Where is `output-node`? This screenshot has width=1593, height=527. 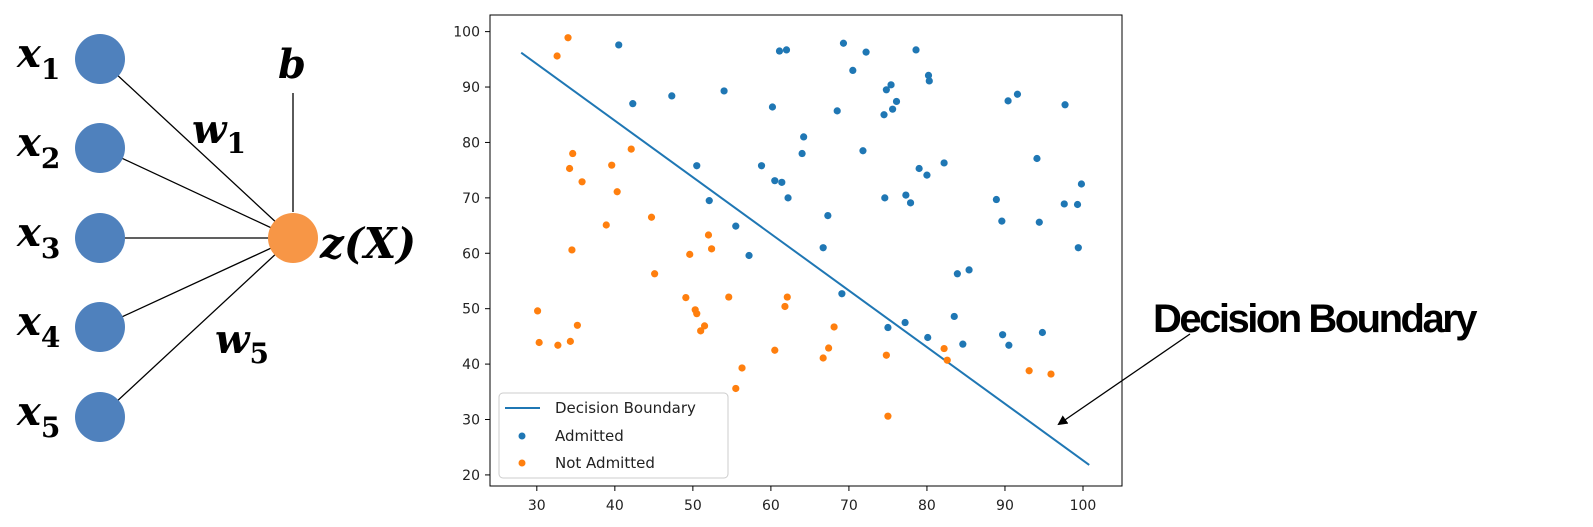
output-node is located at coordinates (293, 238).